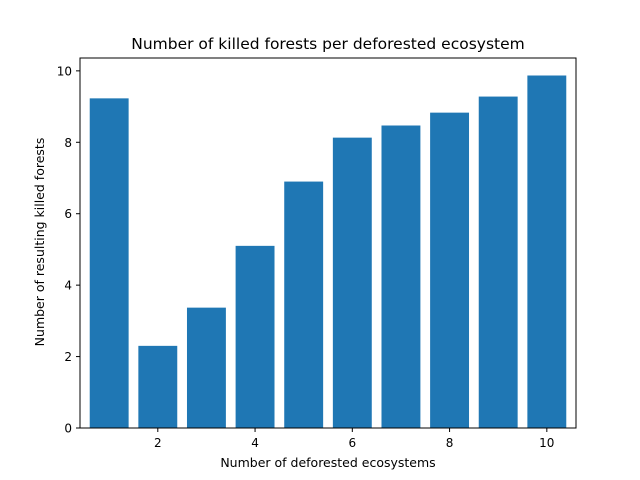 This screenshot has width=640, height=480. Describe the element at coordinates (68, 250) in the screenshot. I see `y-axis-ticks: 0 2 4 6 8 10` at that location.